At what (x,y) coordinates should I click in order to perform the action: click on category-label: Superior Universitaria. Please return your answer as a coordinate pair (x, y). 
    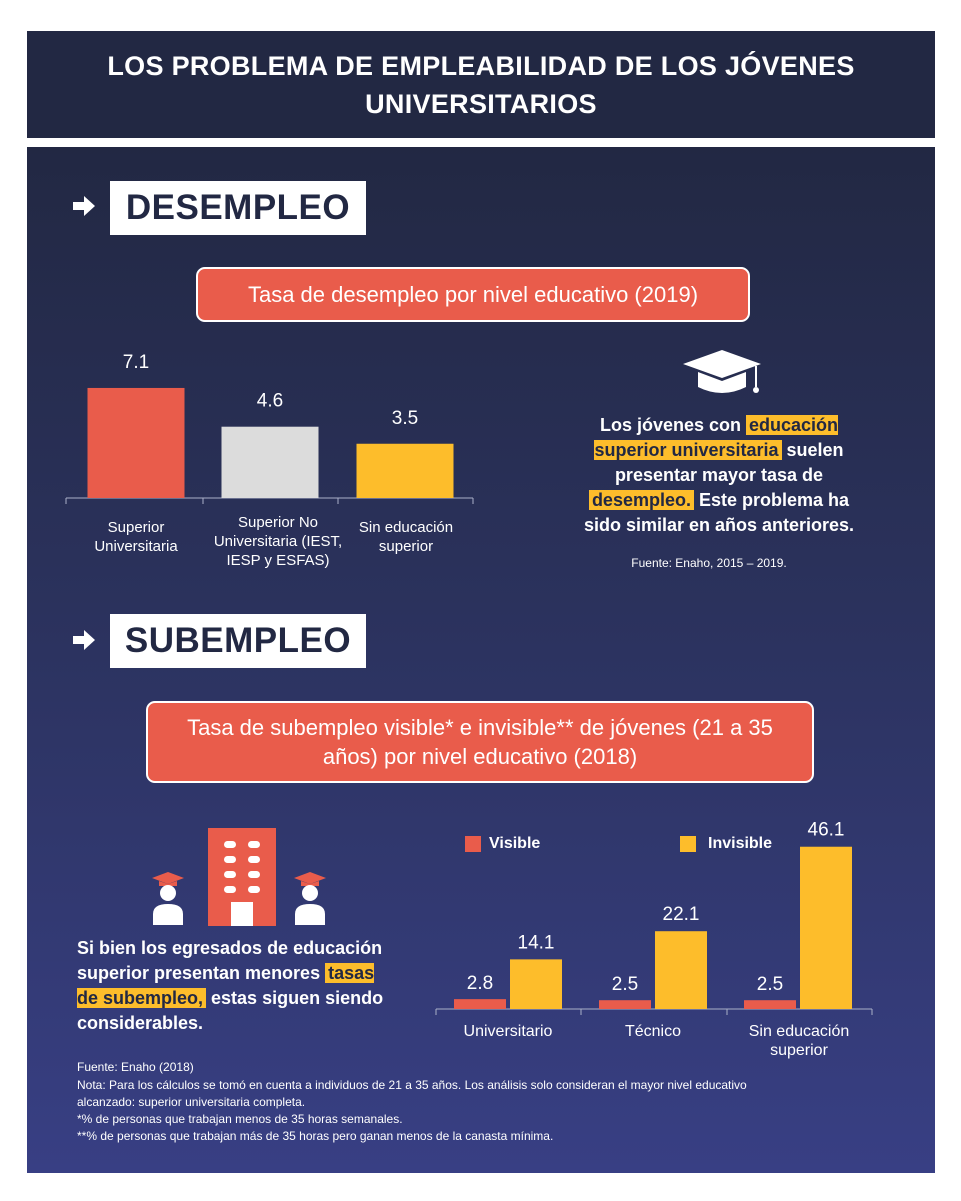
    Looking at the image, I should click on (136, 537).